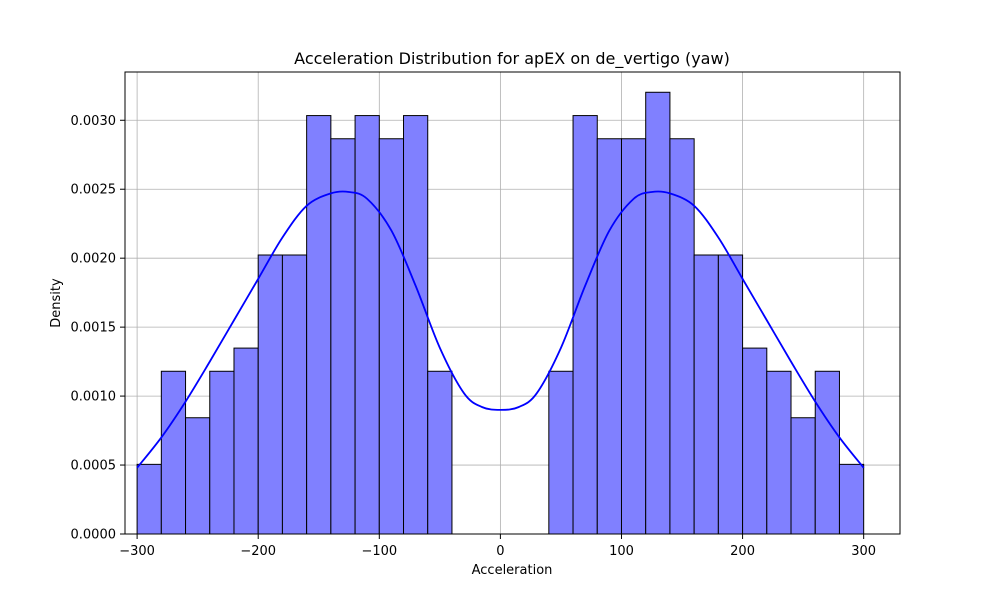 The image size is (1000, 600). I want to click on x-tick-label: −300, so click(137, 551).